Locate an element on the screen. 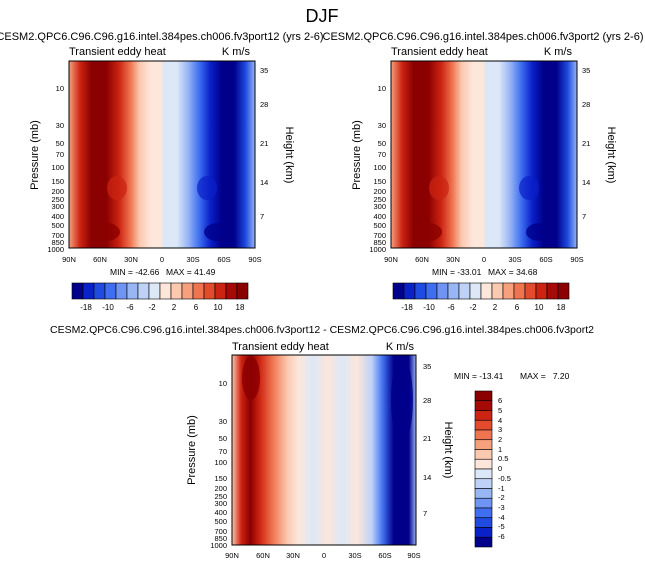 The image size is (645, 565). y-tick-label: 30 is located at coordinates (223, 421).